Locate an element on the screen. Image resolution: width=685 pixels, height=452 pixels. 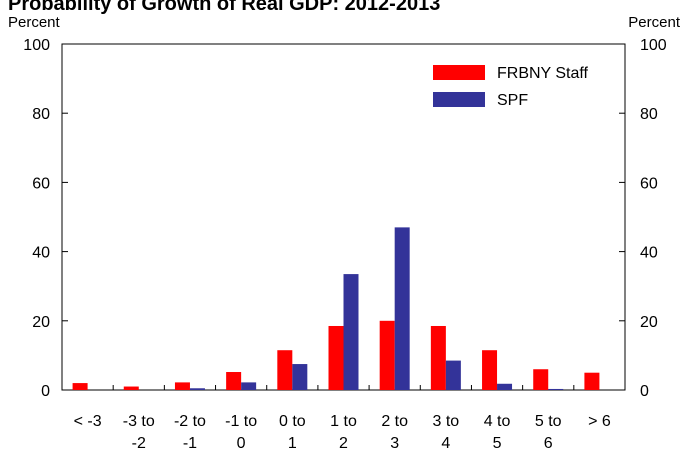
y-tick-label: 20 is located at coordinates (41, 322).